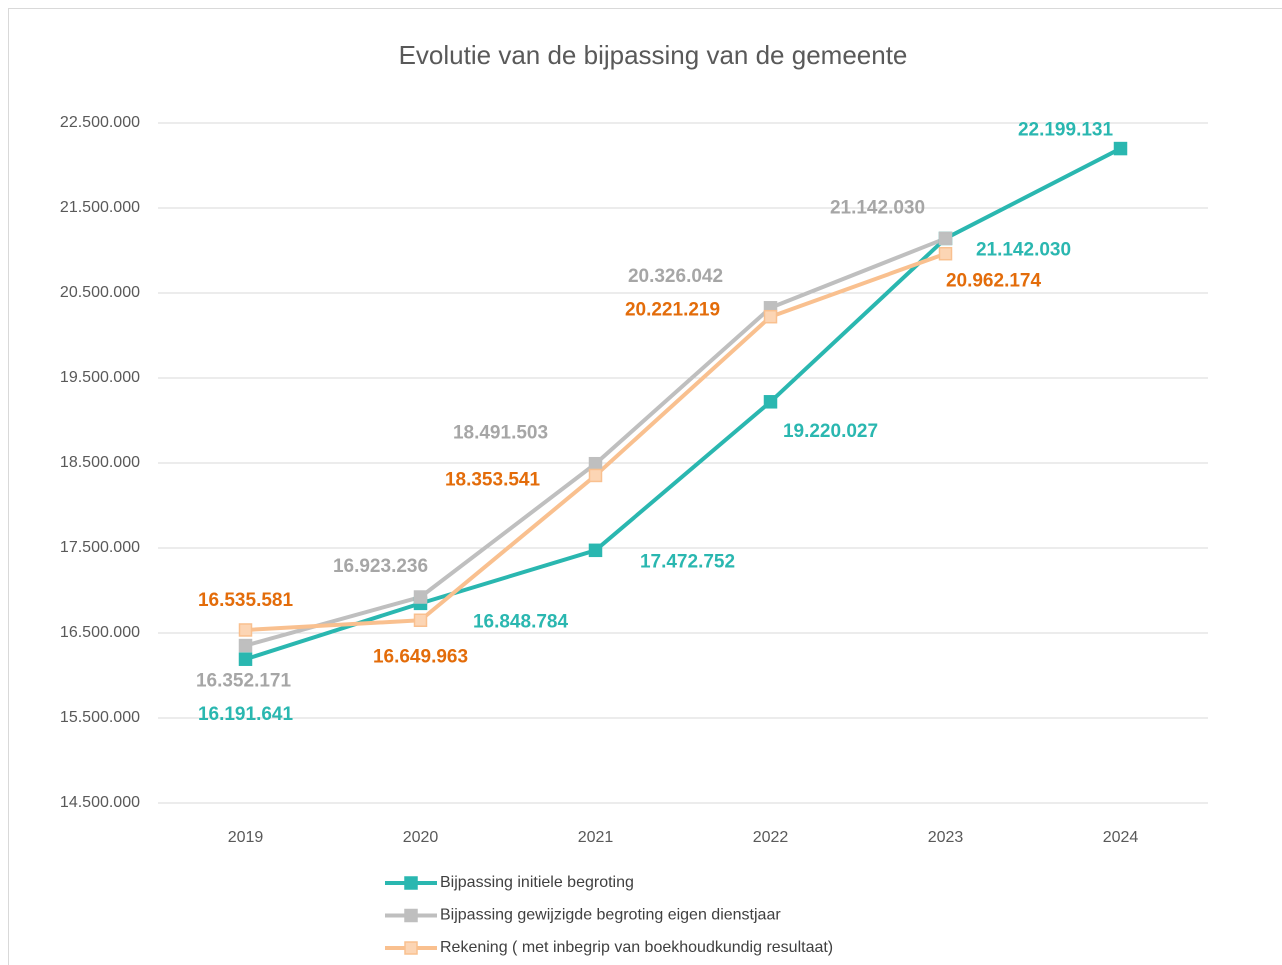  I want to click on data-label: 20.962.174, so click(994, 281).